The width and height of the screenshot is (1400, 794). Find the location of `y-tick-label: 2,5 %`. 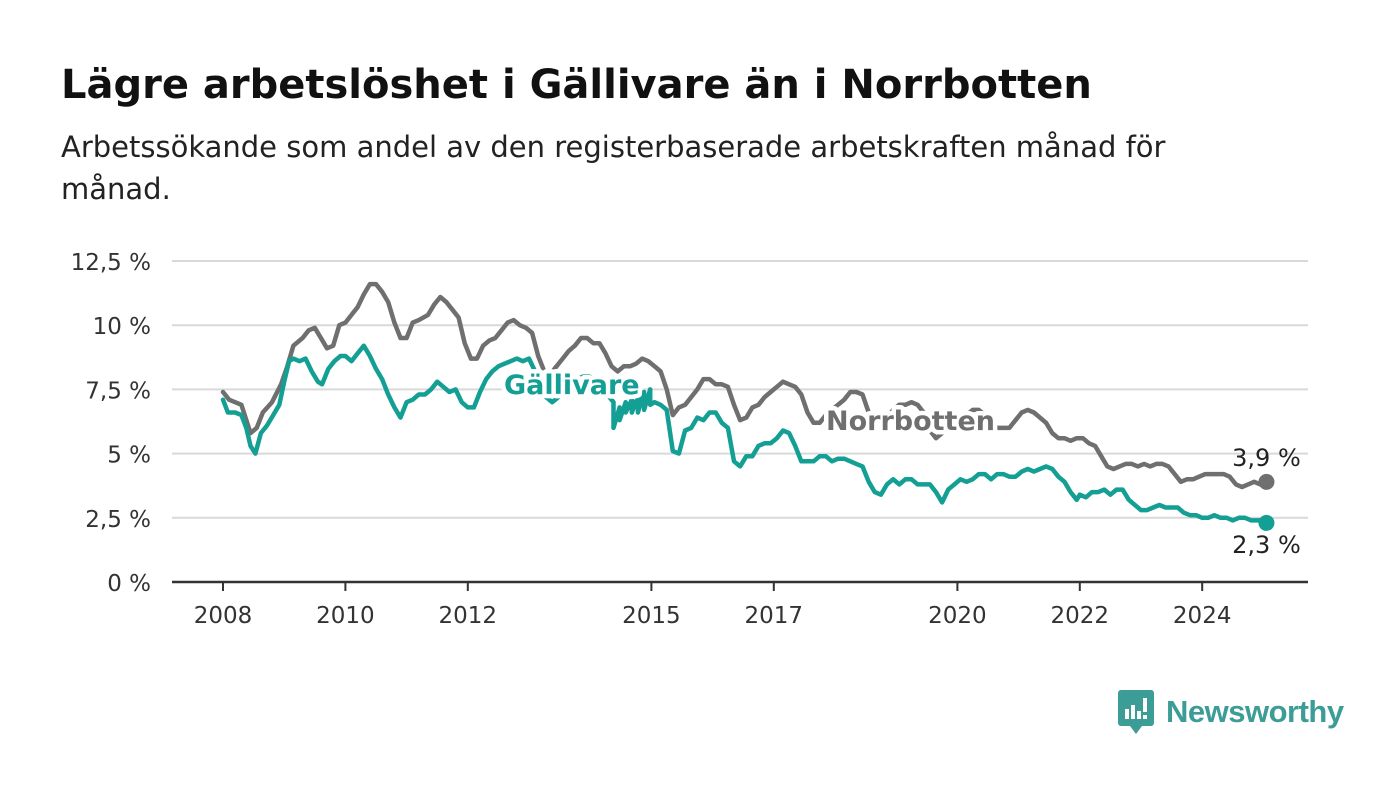

y-tick-label: 2,5 % is located at coordinates (118, 520).